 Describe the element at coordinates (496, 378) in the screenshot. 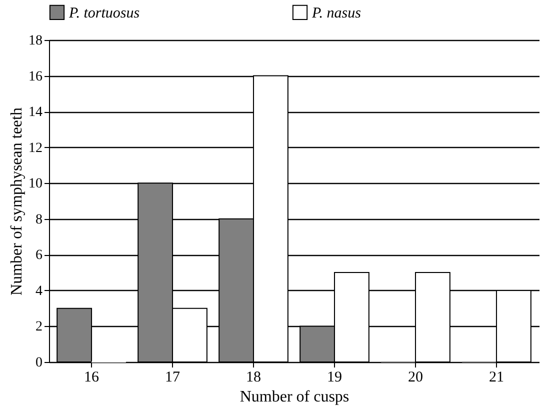

I see `x-tick-label: 21` at that location.